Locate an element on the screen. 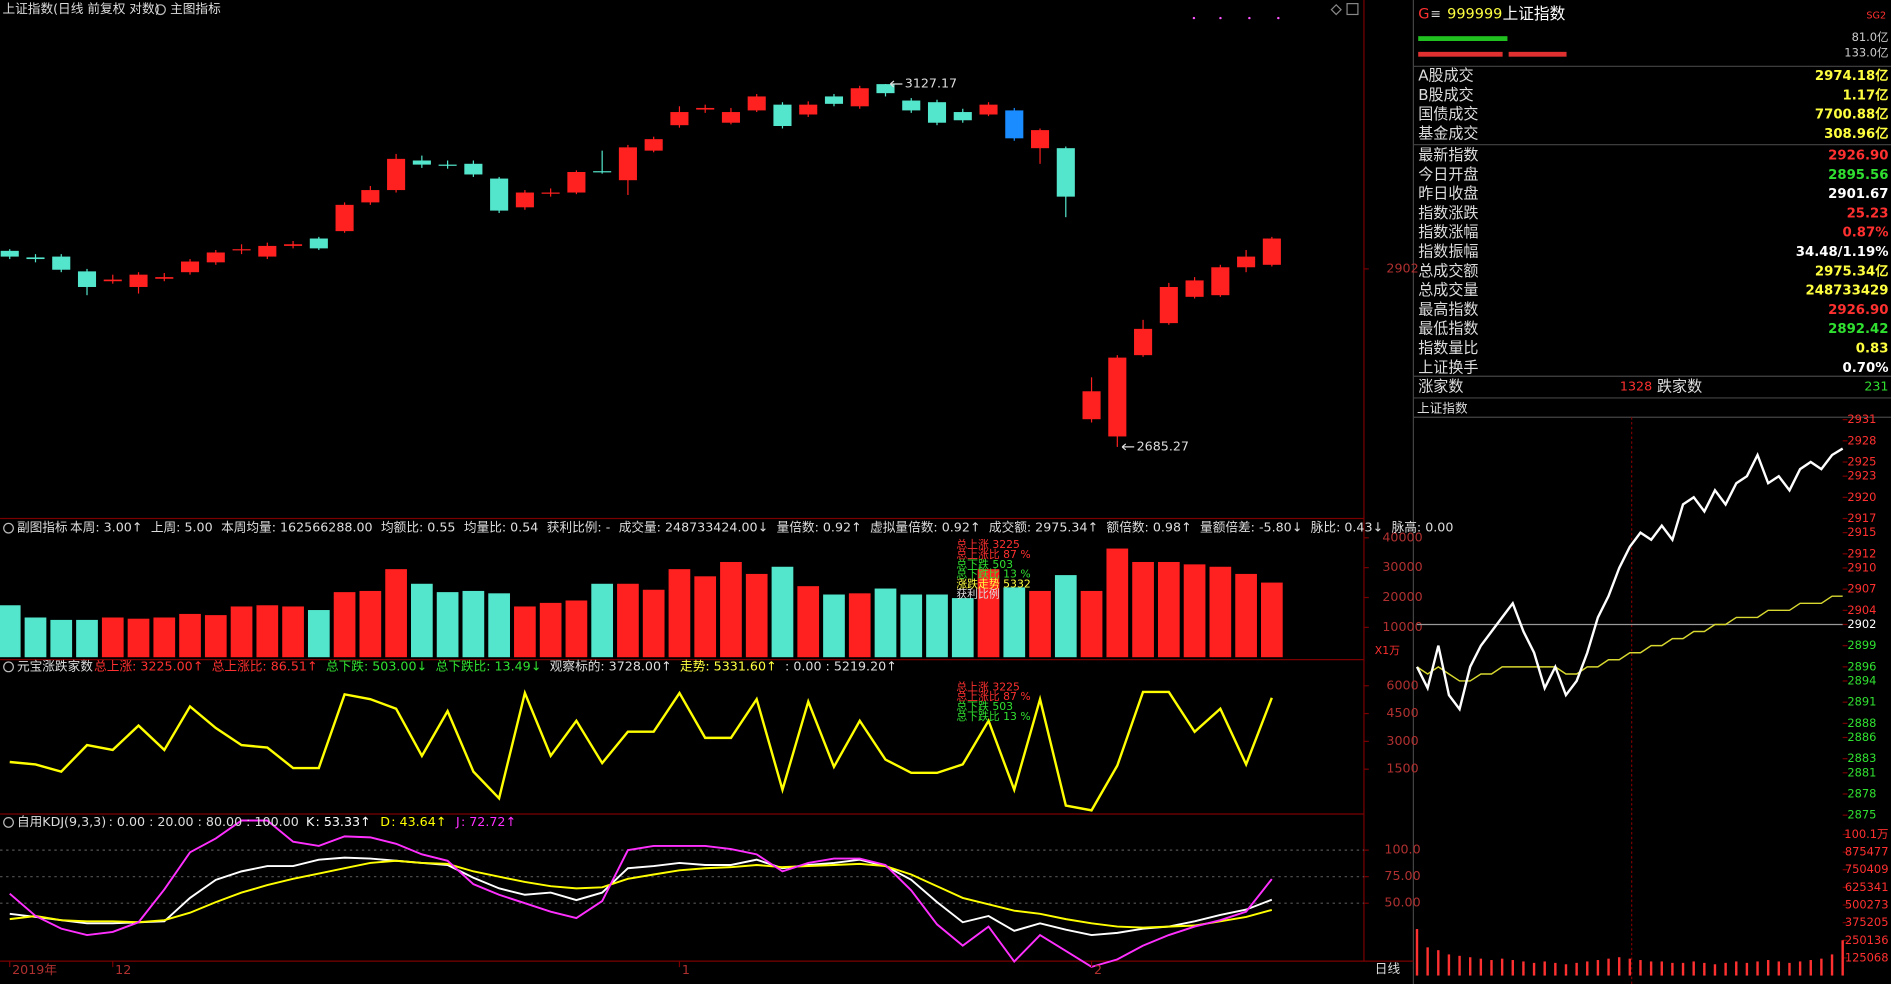 Image resolution: width=1891 pixels, height=984 pixels. quote-label: 指数涨幅 is located at coordinates (1448, 232).